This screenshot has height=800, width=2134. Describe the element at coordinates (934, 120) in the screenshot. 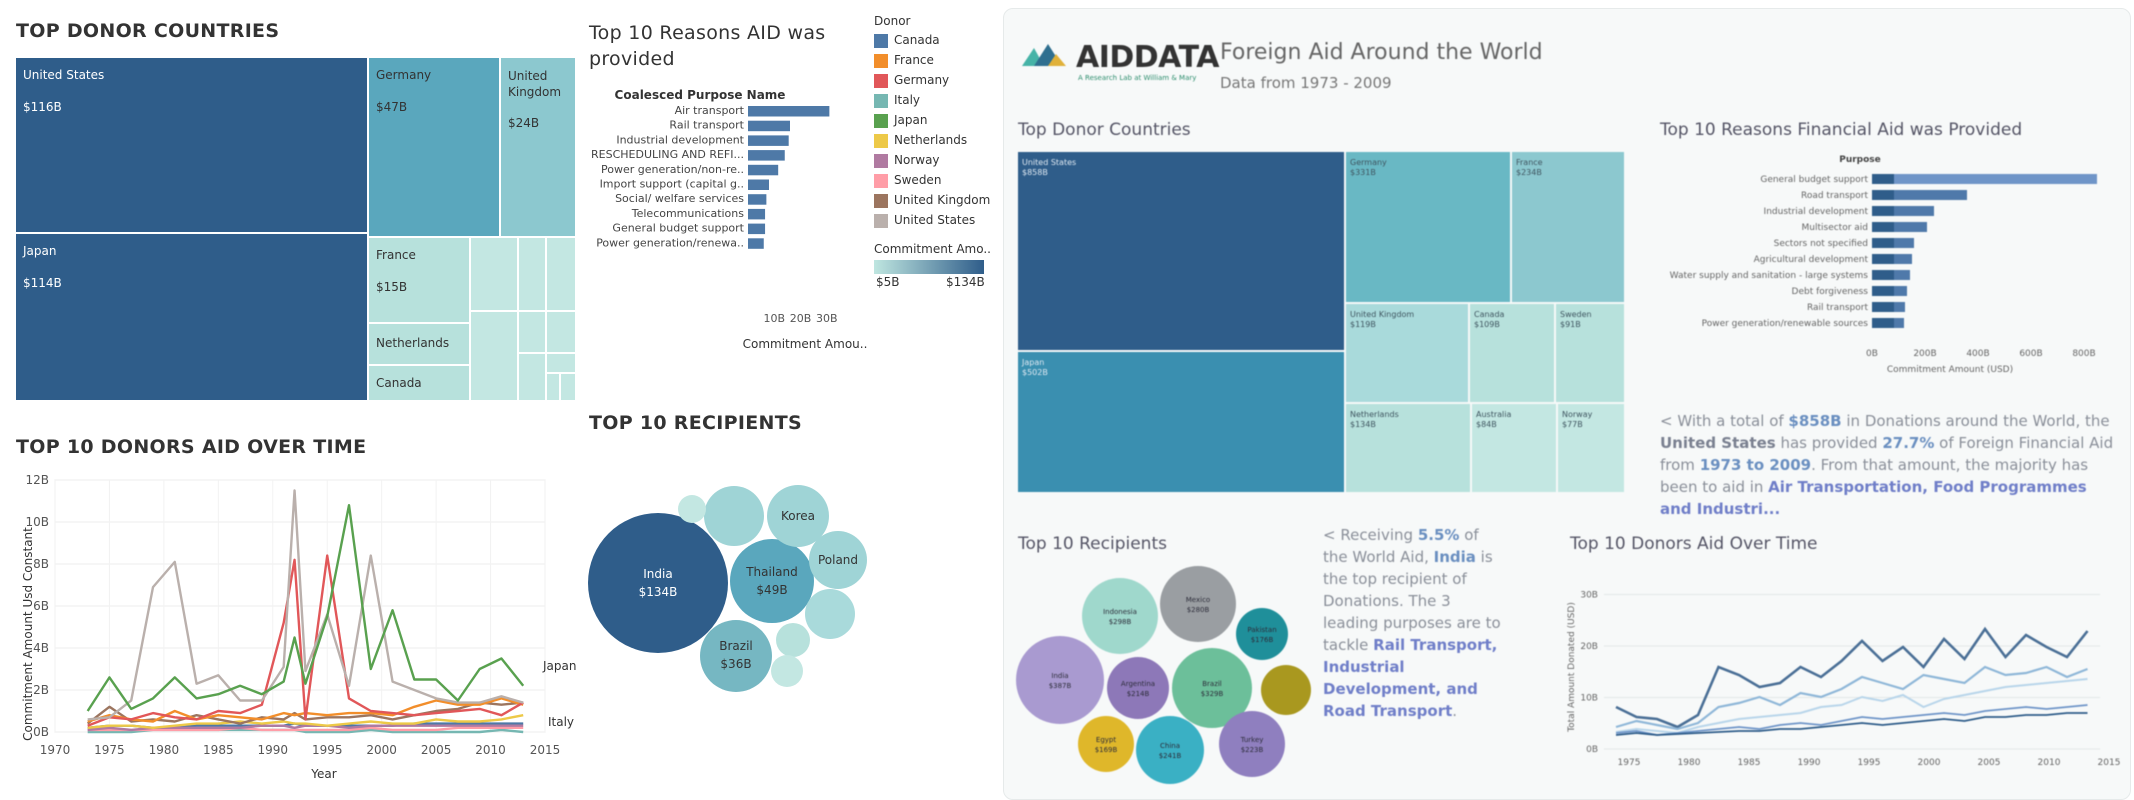

I see `legend-item: Japan` at that location.